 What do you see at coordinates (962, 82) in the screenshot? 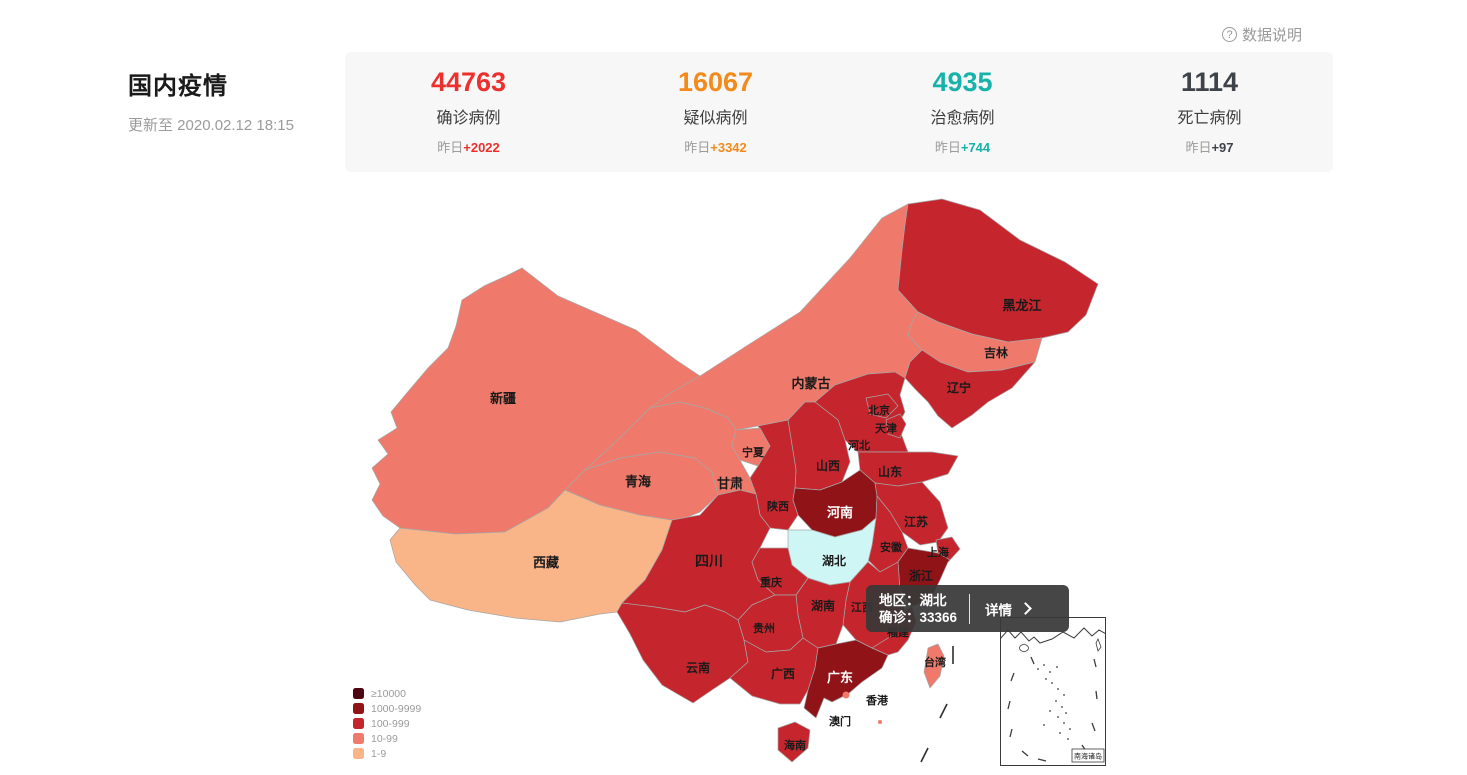
I see `stat-cured-value: 4935` at bounding box center [962, 82].